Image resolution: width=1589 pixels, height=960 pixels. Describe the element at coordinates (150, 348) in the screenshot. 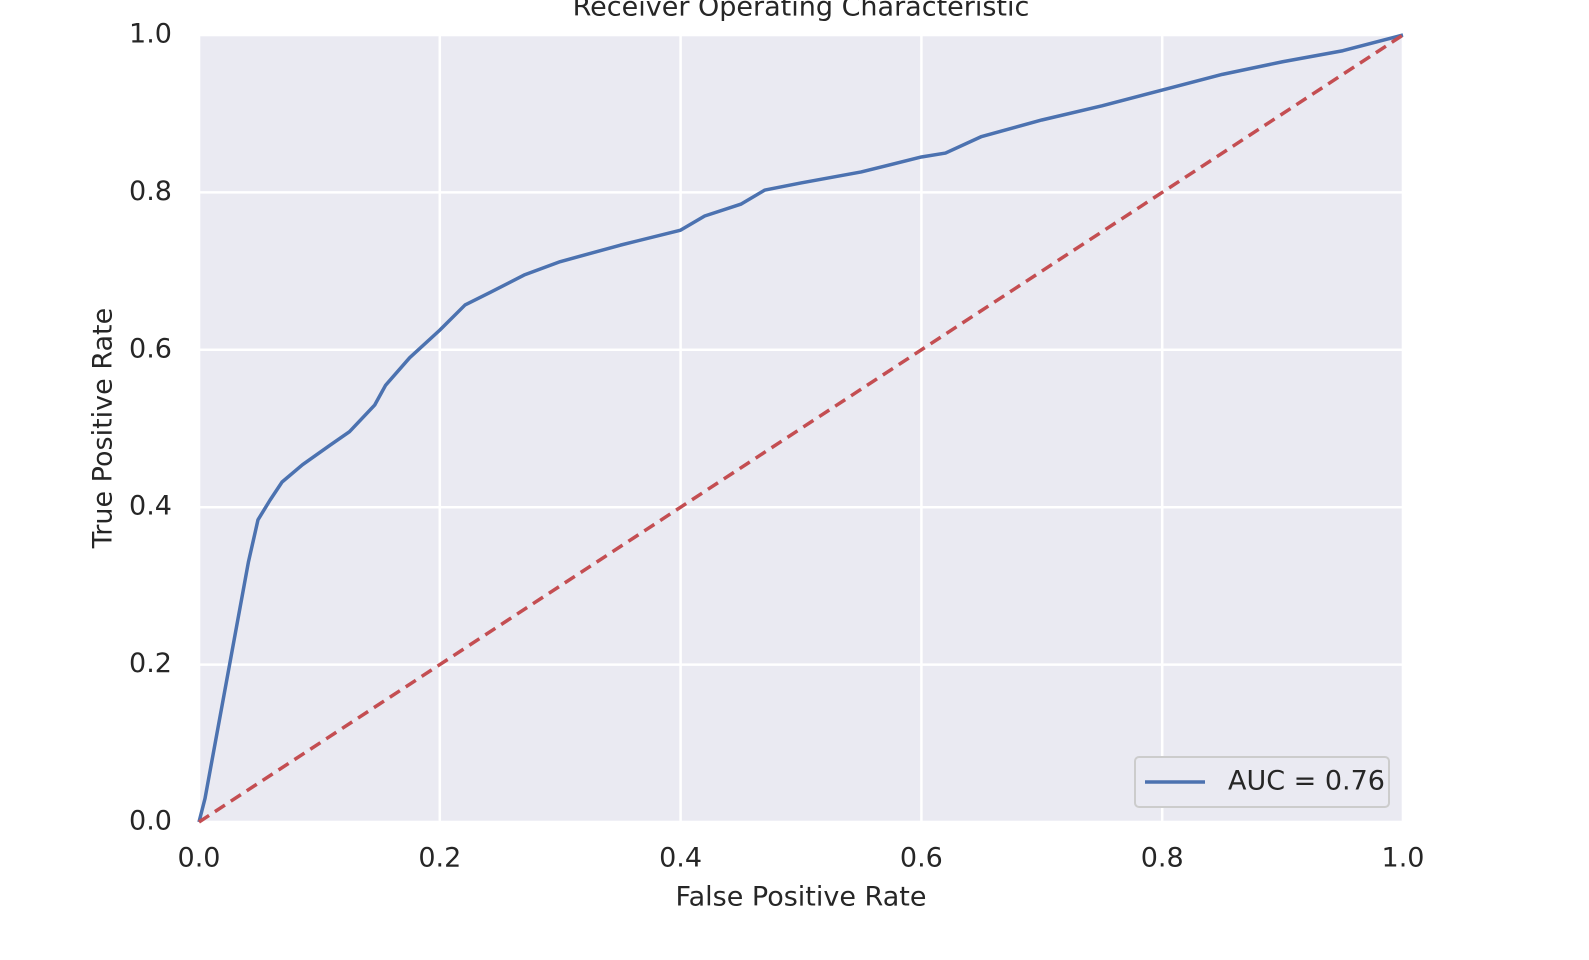

I see `y-tick-label: 0.6` at that location.